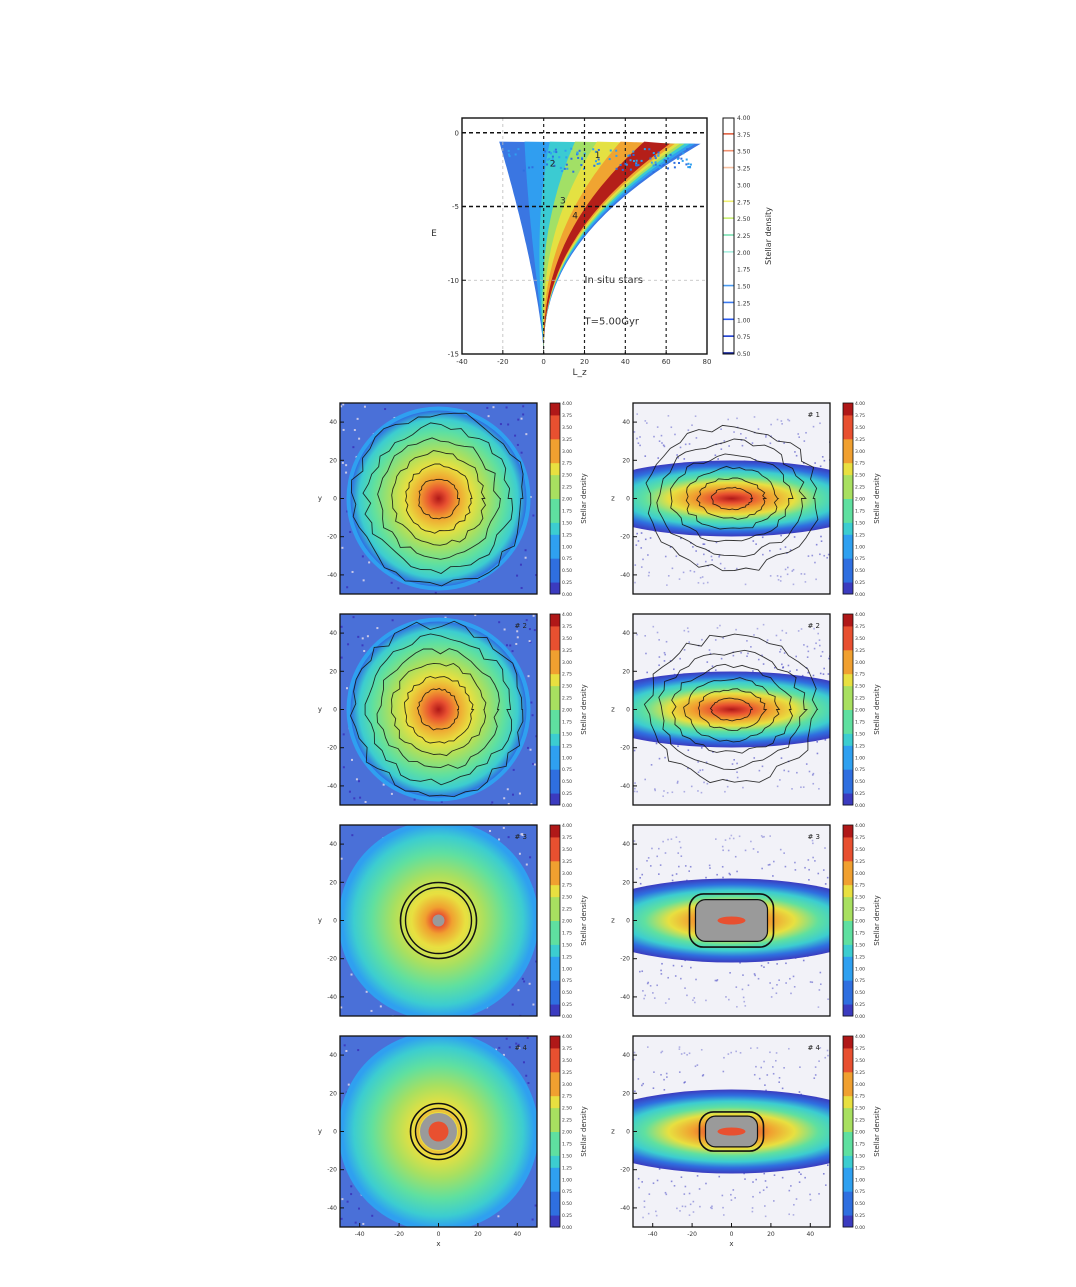 The image size is (1076, 1287). Describe the element at coordinates (438, 1244) in the screenshot. I see `x-axis-label: x` at that location.